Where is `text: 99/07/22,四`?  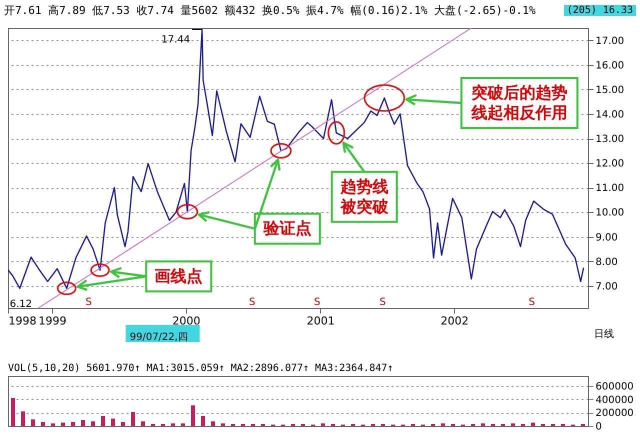 text: 99/07/22,四 is located at coordinates (159, 337).